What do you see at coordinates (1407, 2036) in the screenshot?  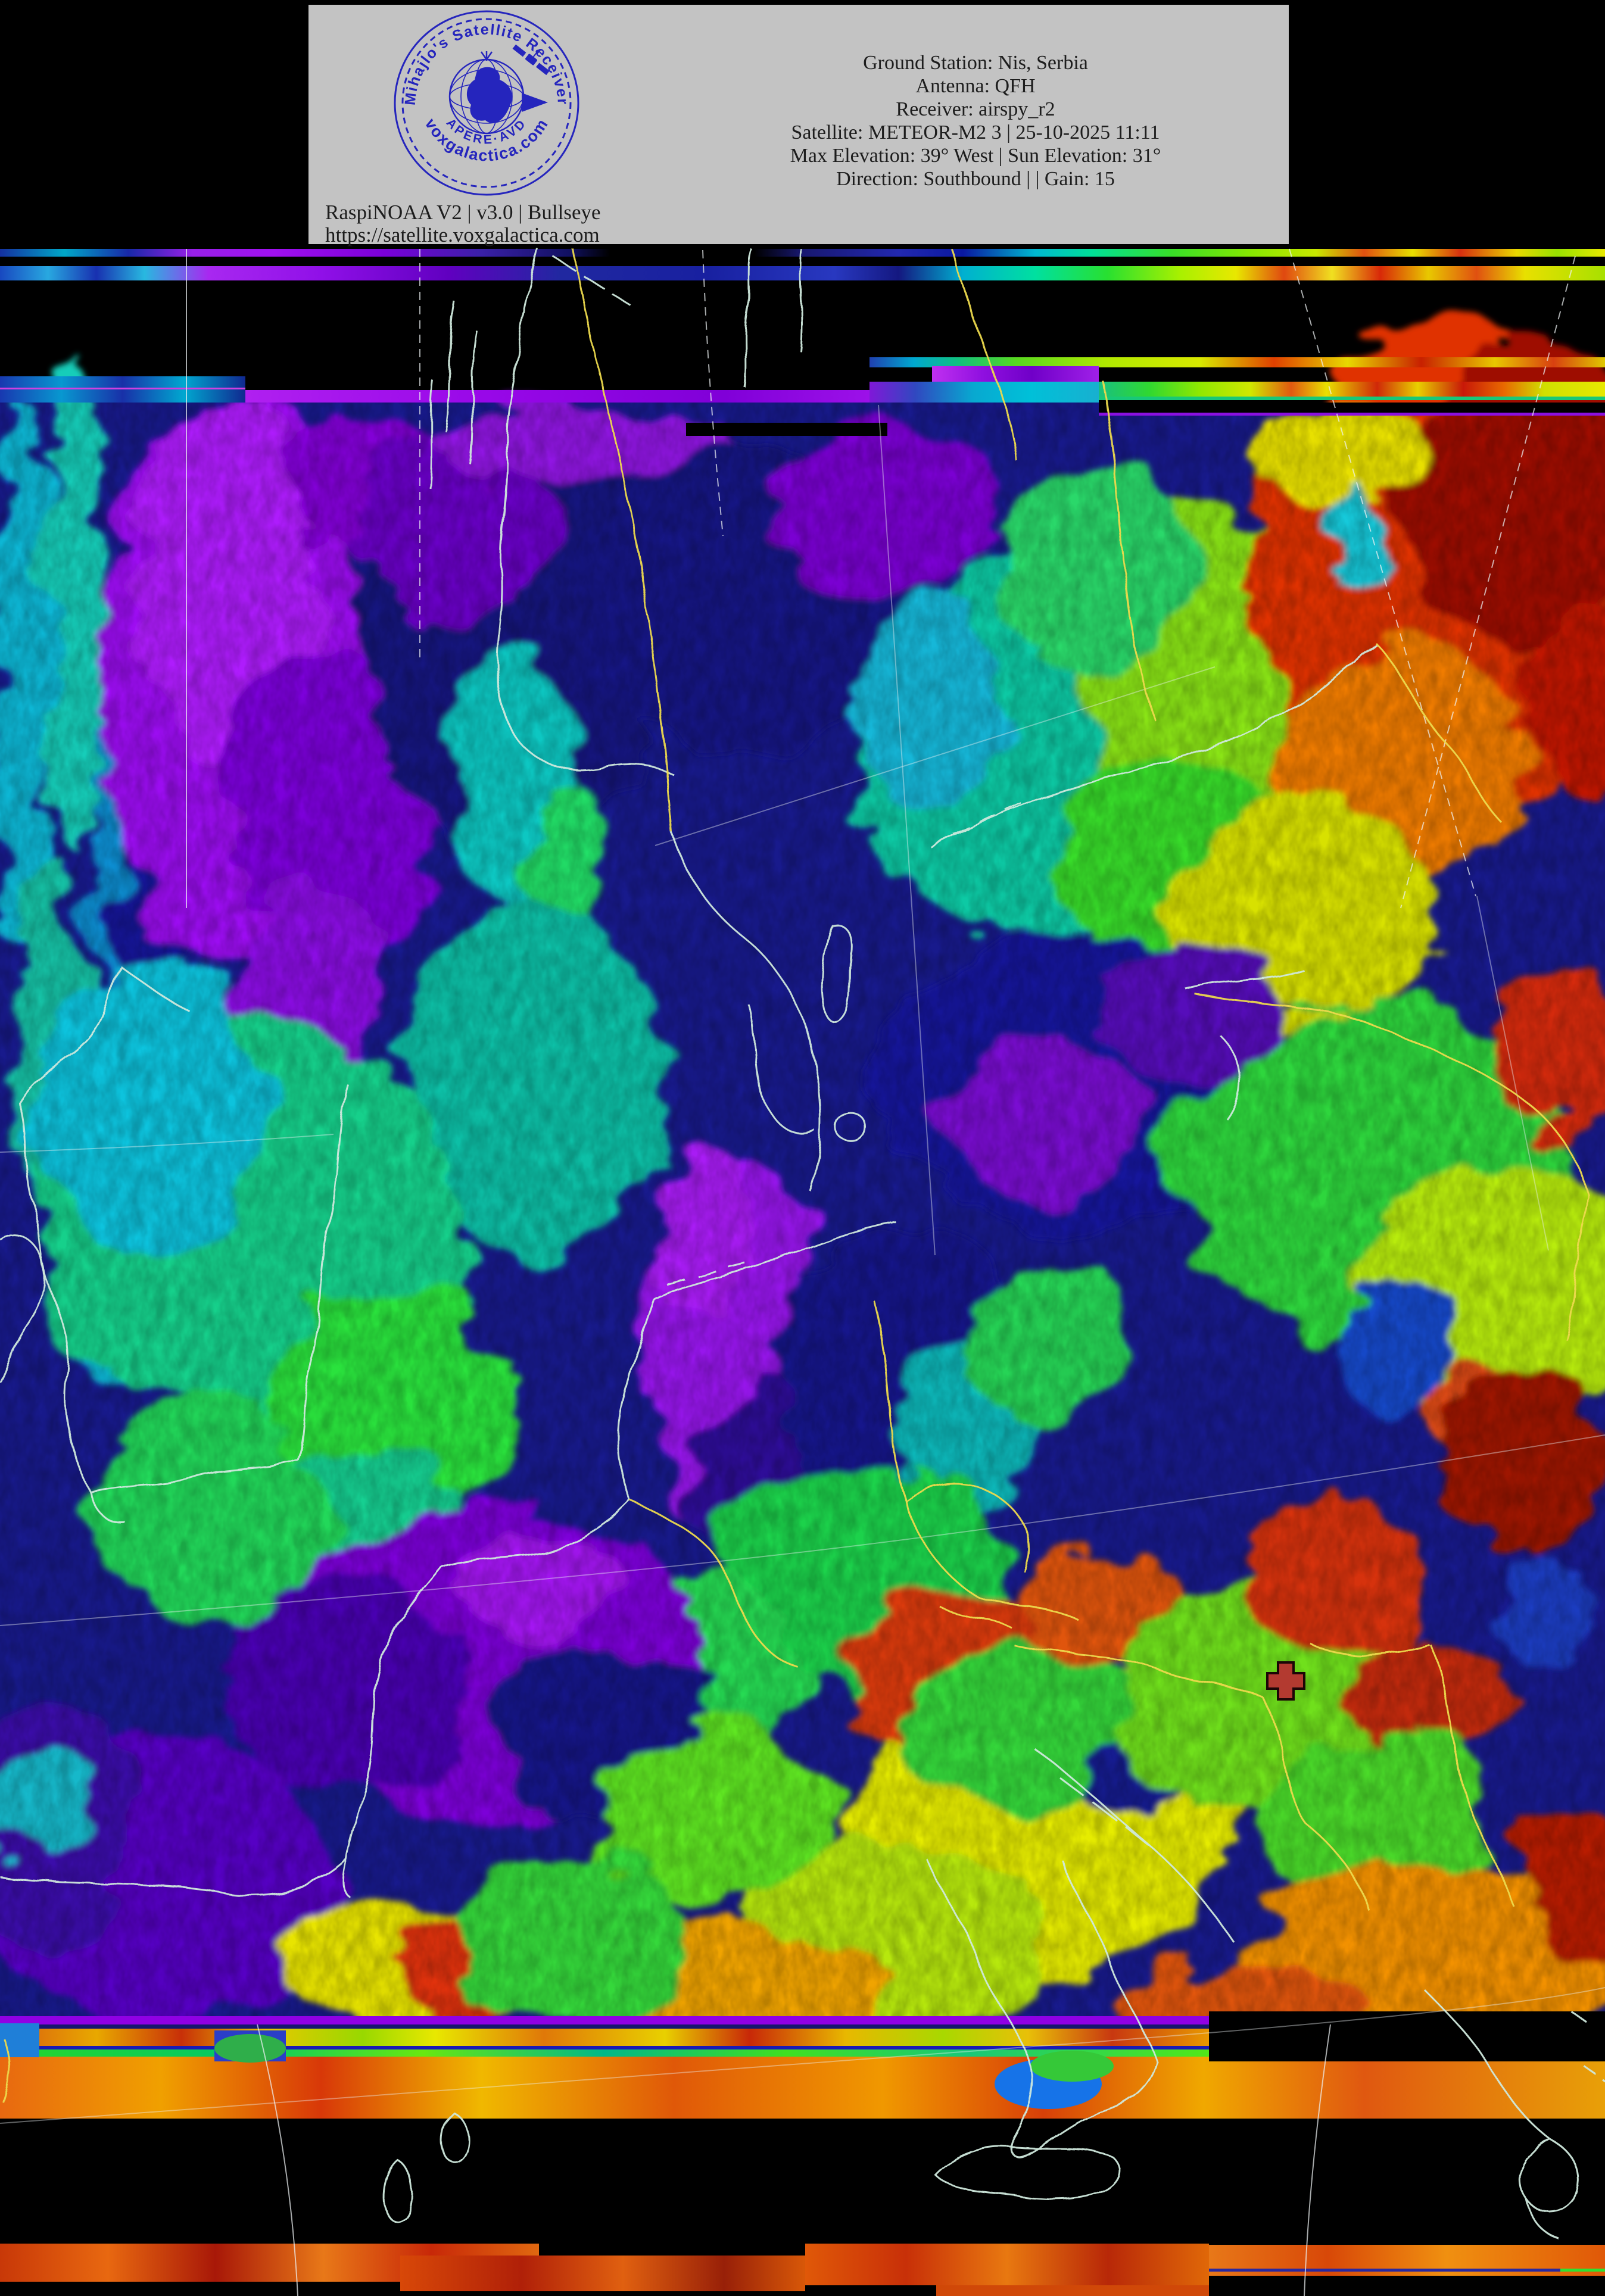 I see `dropout-rect-right` at bounding box center [1407, 2036].